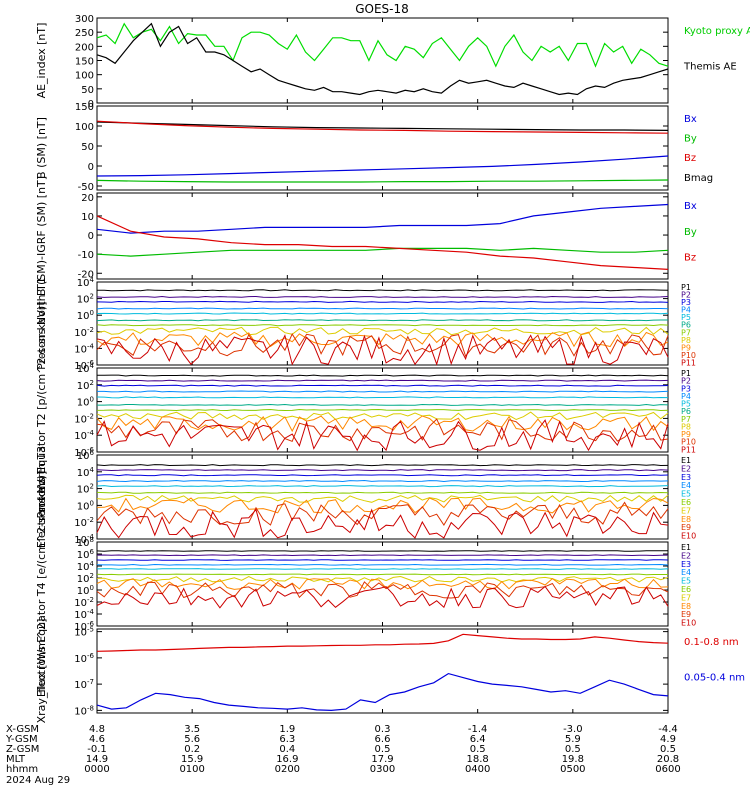 The height and width of the screenshot is (800, 750). Describe the element at coordinates (97, 749) in the screenshot. I see `footer-value: -0.1` at that location.